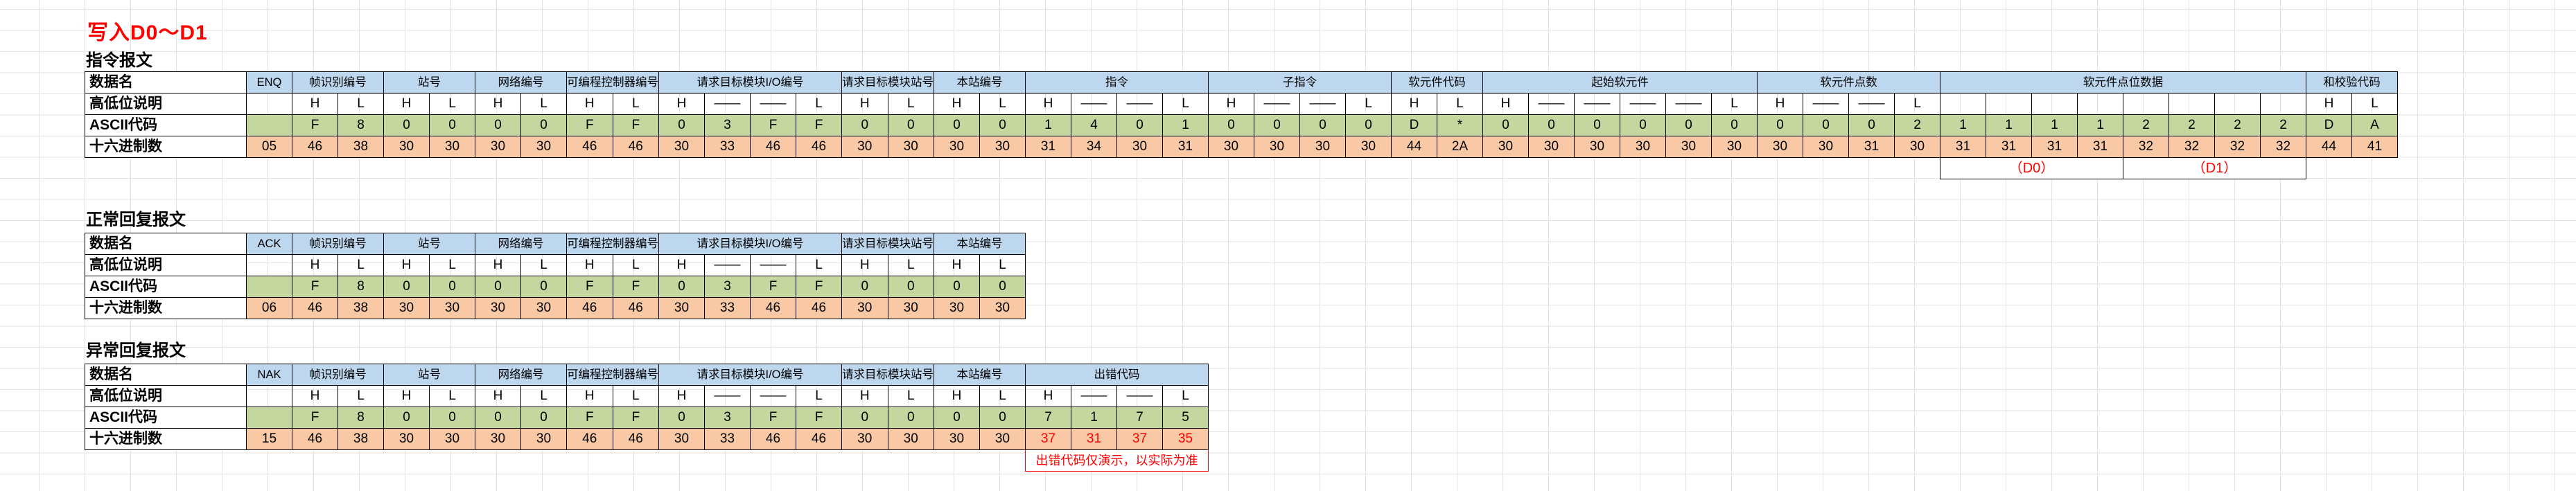 This screenshot has width=2576, height=491. I want to click on field-header: 站号, so click(429, 244).